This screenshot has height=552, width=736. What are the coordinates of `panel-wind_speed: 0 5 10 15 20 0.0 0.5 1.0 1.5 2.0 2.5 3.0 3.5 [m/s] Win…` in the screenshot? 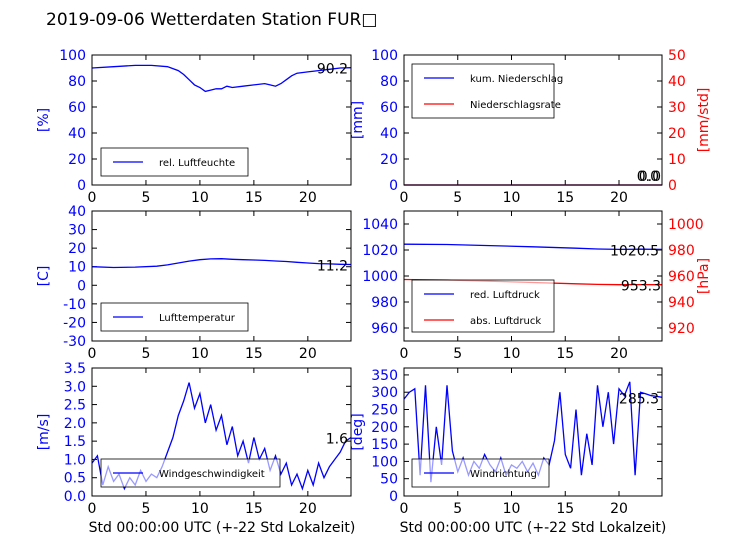 It's located at (194, 439).